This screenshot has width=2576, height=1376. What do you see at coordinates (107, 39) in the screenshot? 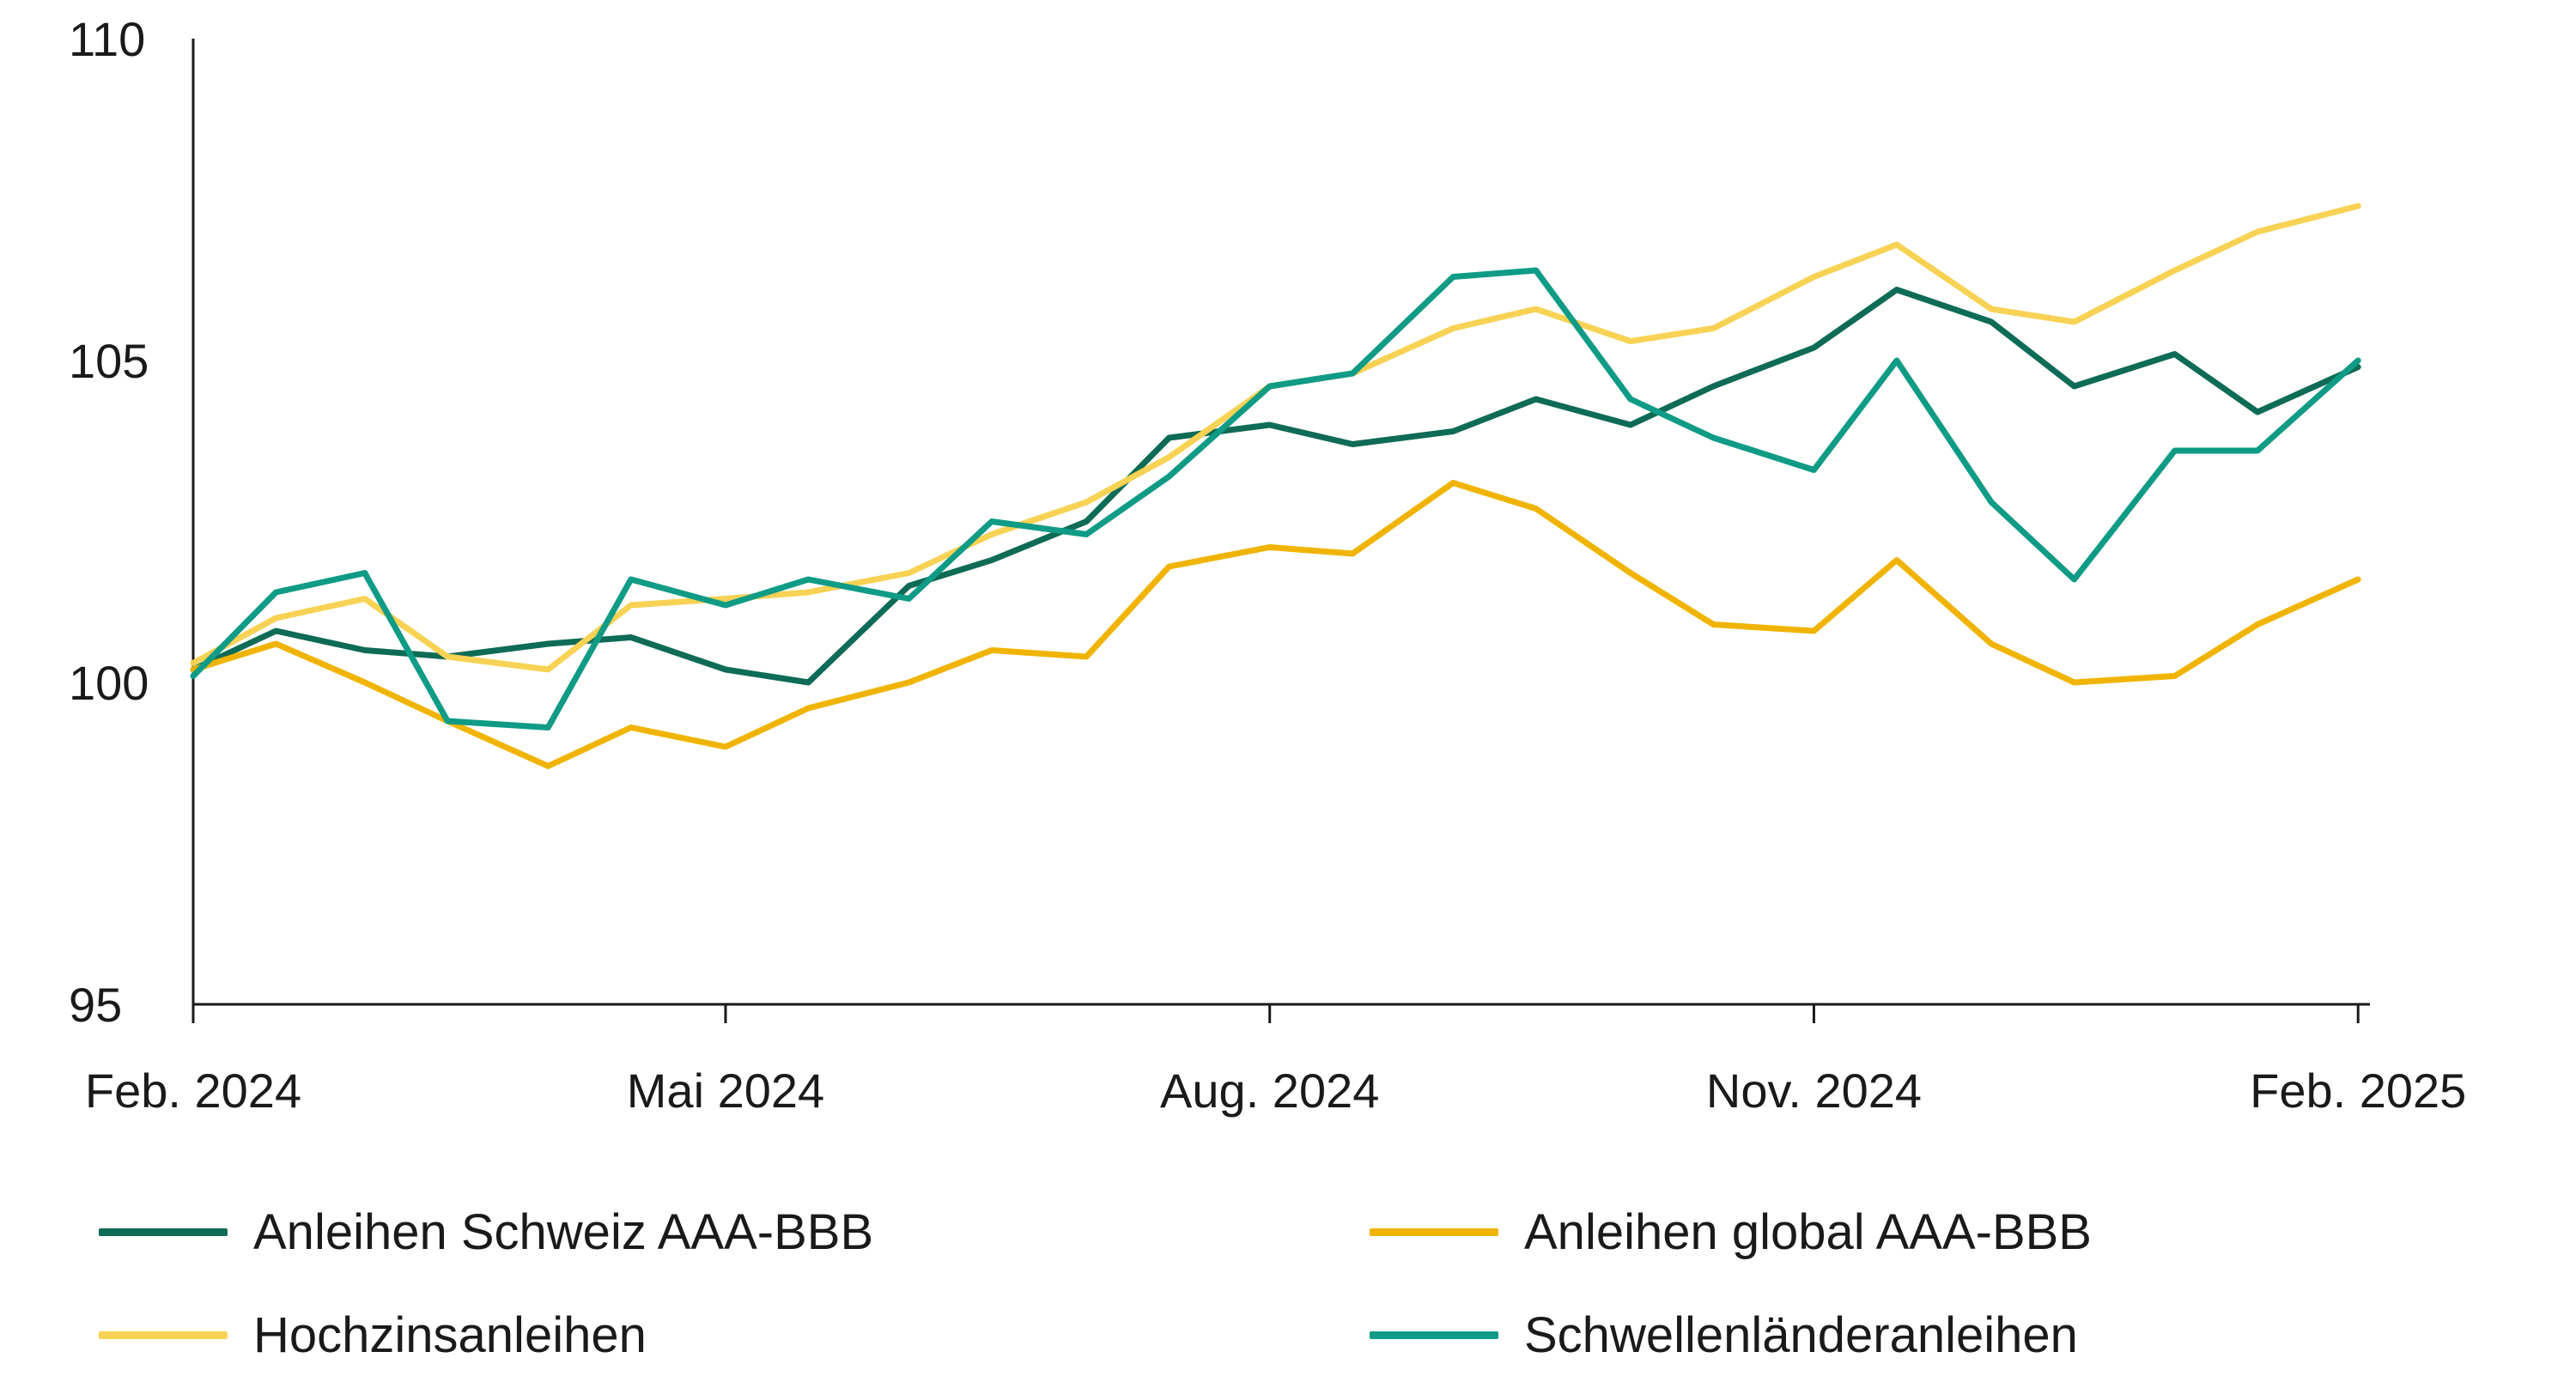
I see `y-tick-label: 110` at bounding box center [107, 39].